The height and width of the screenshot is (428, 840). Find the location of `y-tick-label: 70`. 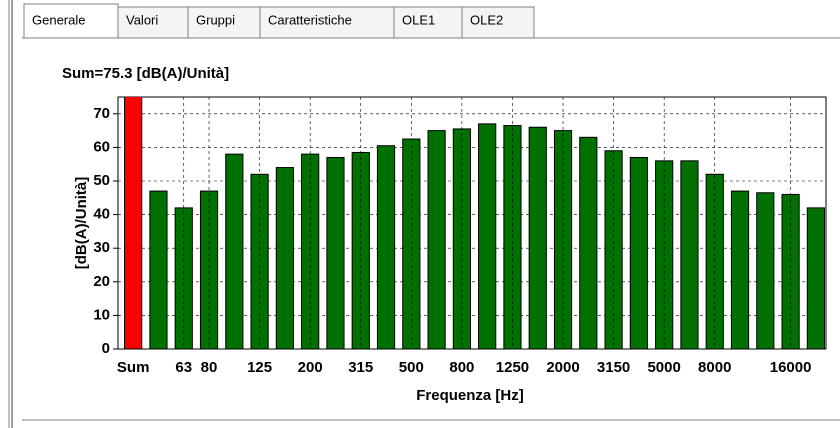

y-tick-label: 70 is located at coordinates (101, 113).